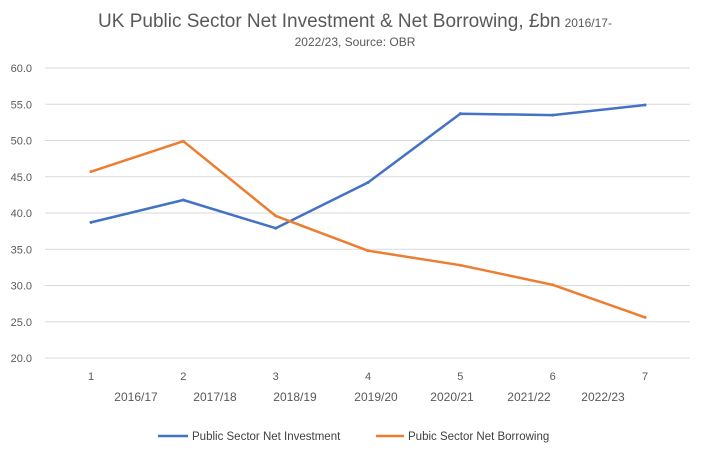 The width and height of the screenshot is (703, 459). Describe the element at coordinates (276, 377) in the screenshot. I see `x-tick-label: 3` at that location.